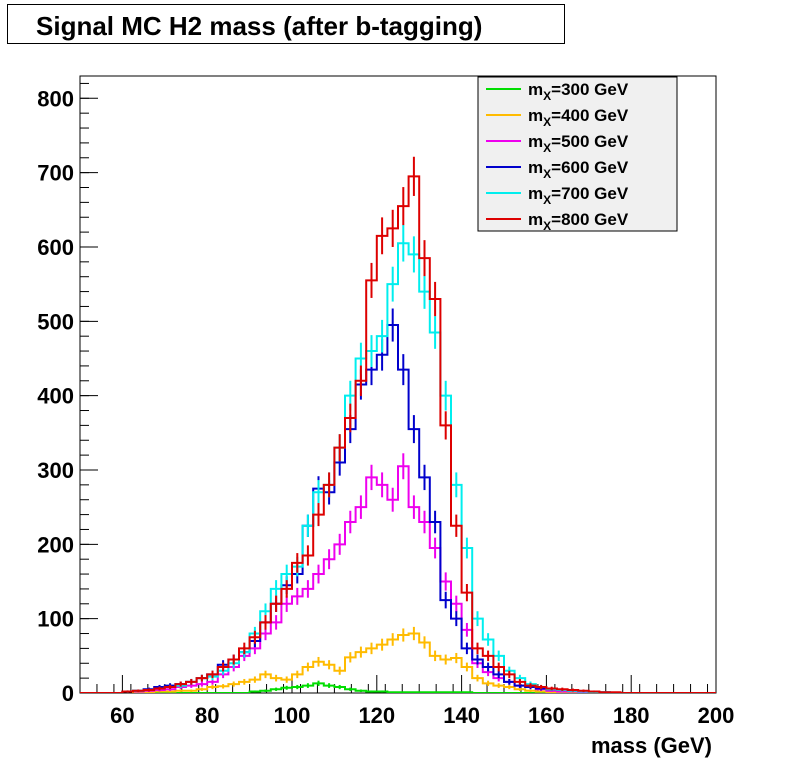 The image size is (796, 772). I want to click on x-tick-label: 180, so click(631, 715).